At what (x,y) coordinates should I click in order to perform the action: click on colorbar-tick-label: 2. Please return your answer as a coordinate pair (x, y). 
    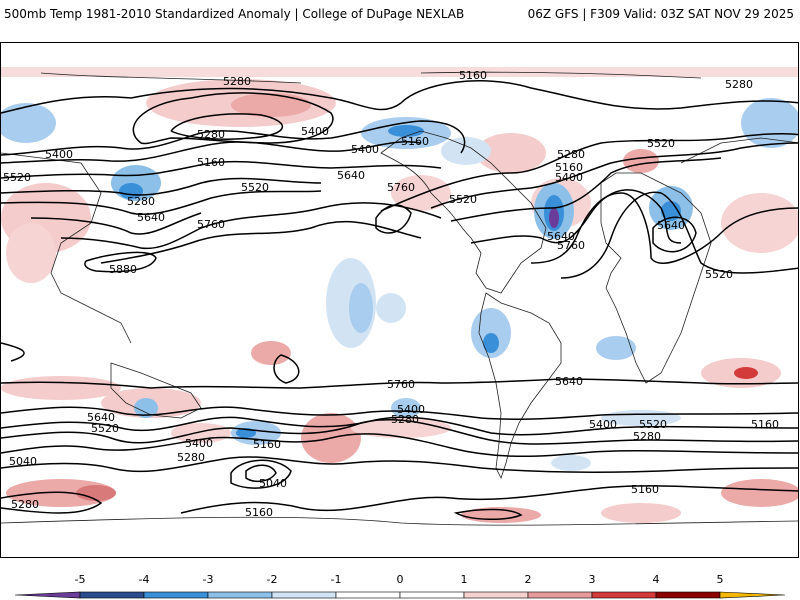
    Looking at the image, I should click on (528, 579).